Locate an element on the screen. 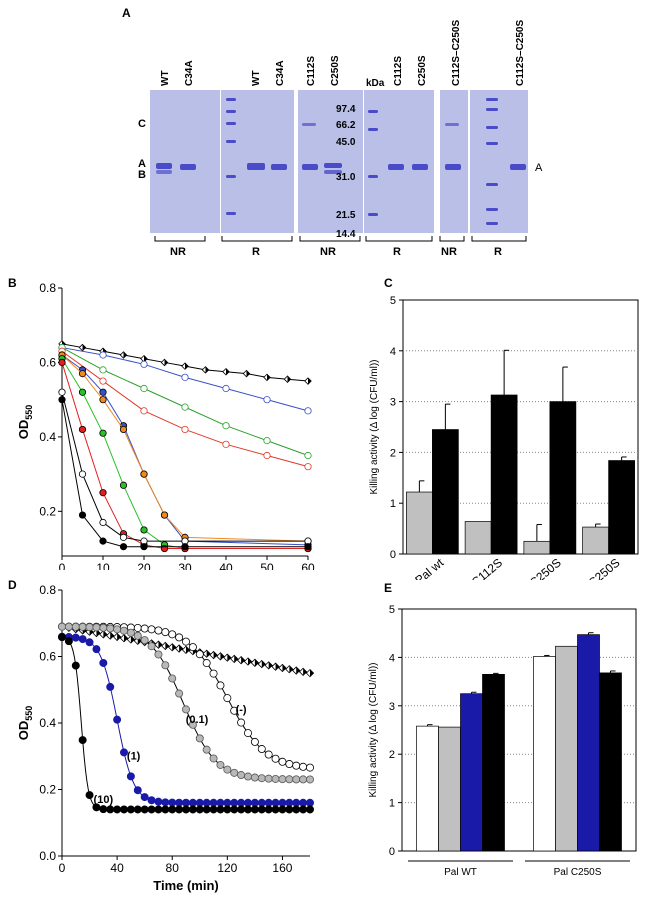 The width and height of the screenshot is (662, 904). x-tick-label: 0 is located at coordinates (62, 565).